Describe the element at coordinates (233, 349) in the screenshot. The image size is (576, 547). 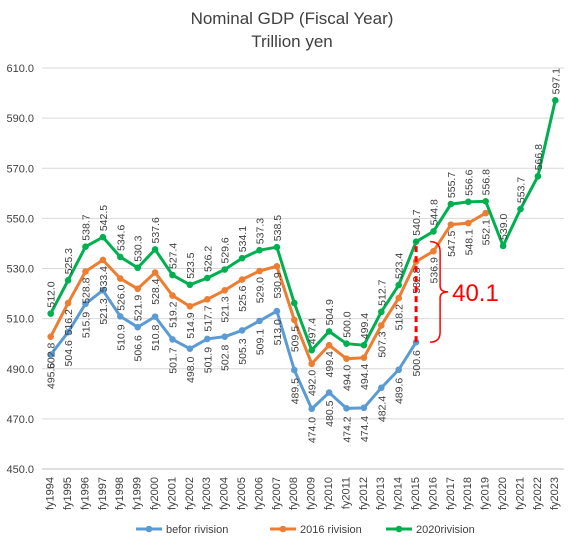
I see `series-line` at that location.